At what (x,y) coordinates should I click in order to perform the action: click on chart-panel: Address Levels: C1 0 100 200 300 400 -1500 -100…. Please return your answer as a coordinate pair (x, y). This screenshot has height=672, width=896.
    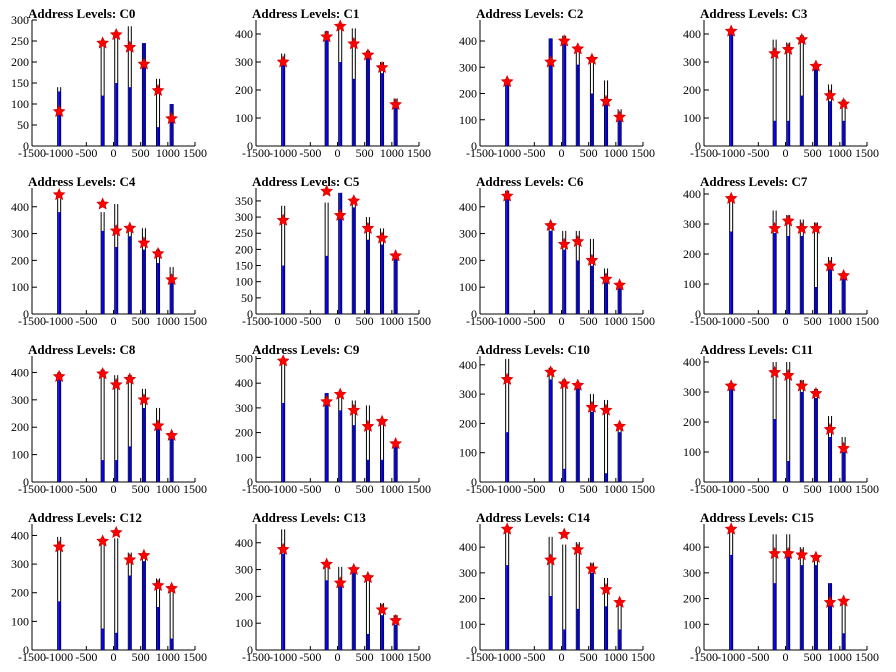
    Looking at the image, I should click on (336, 84).